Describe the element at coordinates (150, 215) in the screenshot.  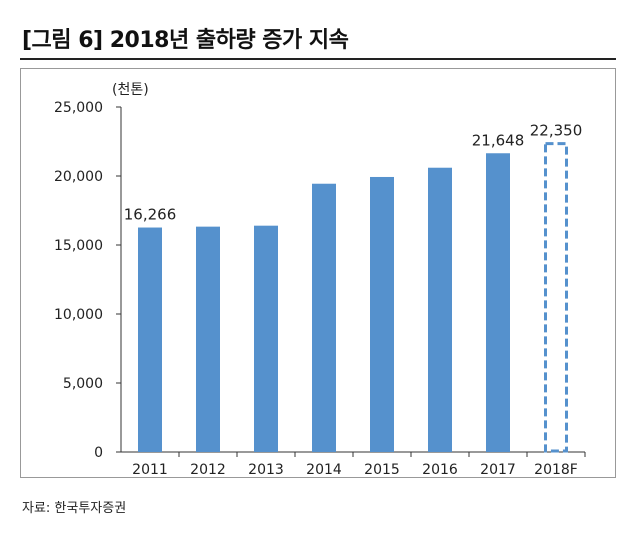
I see `data-label-2011: 16,266` at that location.